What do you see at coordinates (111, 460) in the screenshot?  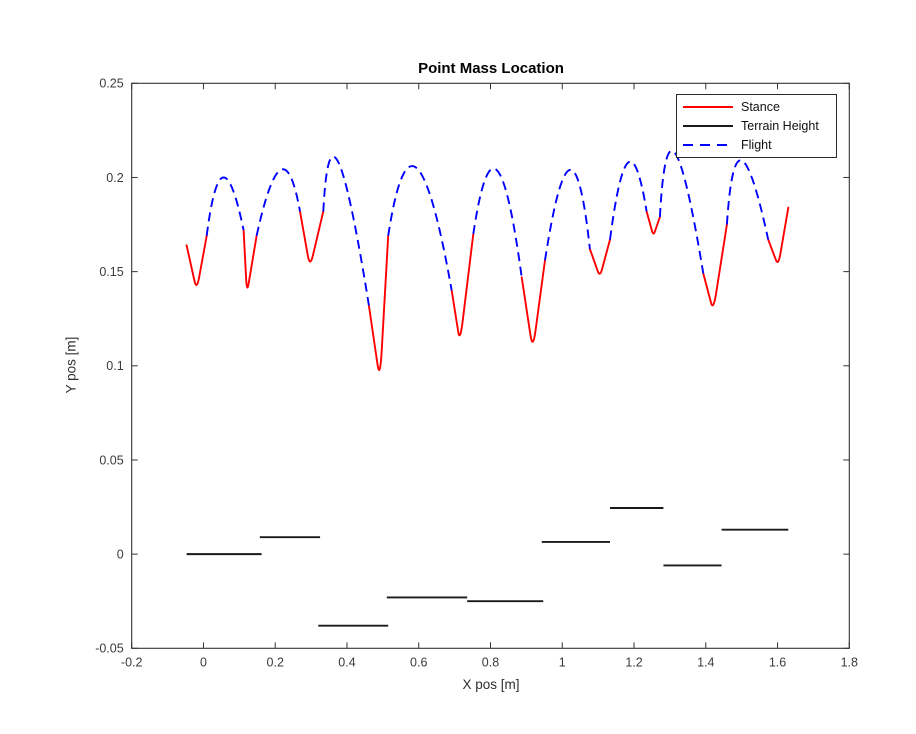 I see `y-tick-label: 0.05` at bounding box center [111, 460].